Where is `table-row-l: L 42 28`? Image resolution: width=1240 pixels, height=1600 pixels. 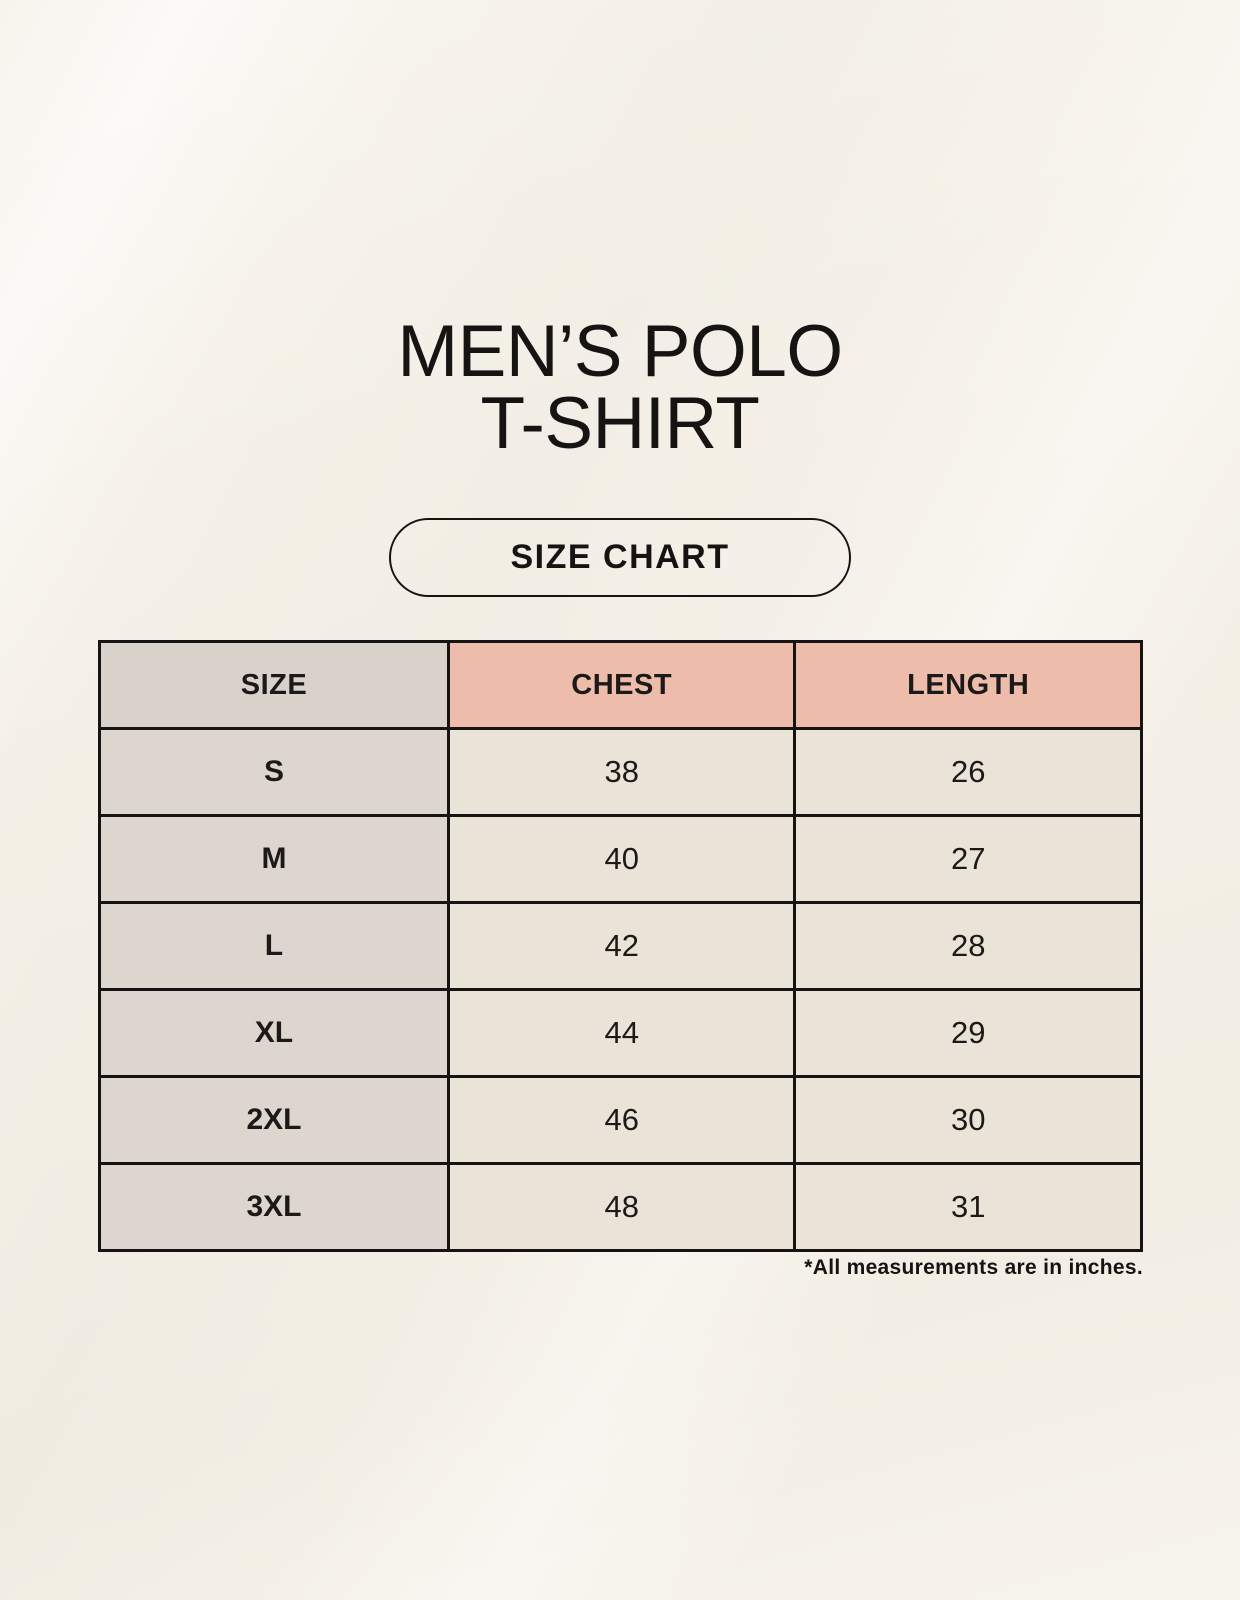
table-row-l: L 42 28 is located at coordinates (620, 946).